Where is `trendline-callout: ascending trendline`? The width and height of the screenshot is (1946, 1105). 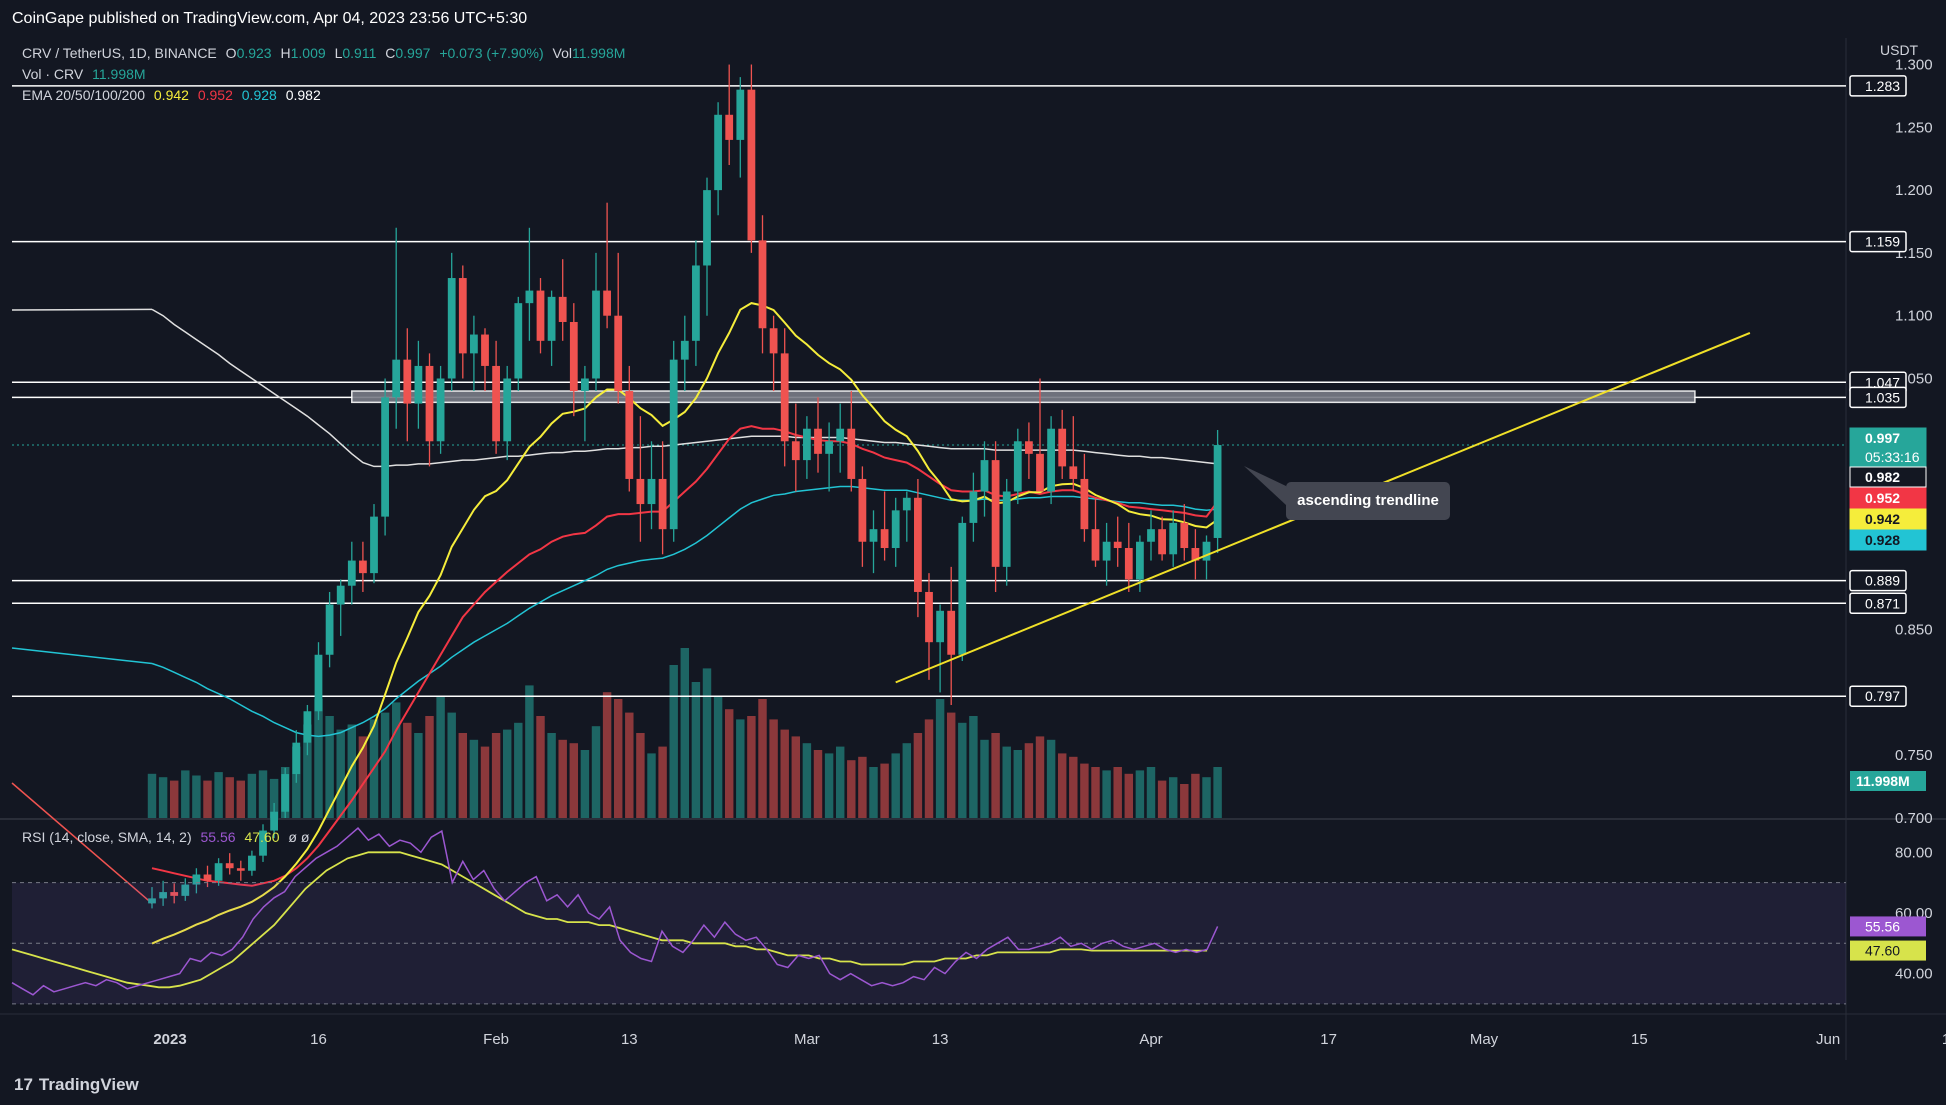 trendline-callout: ascending trendline is located at coordinates (1368, 501).